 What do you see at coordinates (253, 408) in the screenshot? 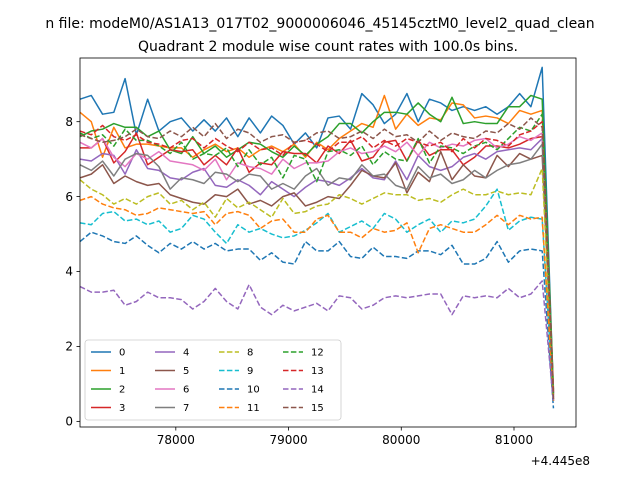
I see `legend-label-11: 11` at bounding box center [253, 408].